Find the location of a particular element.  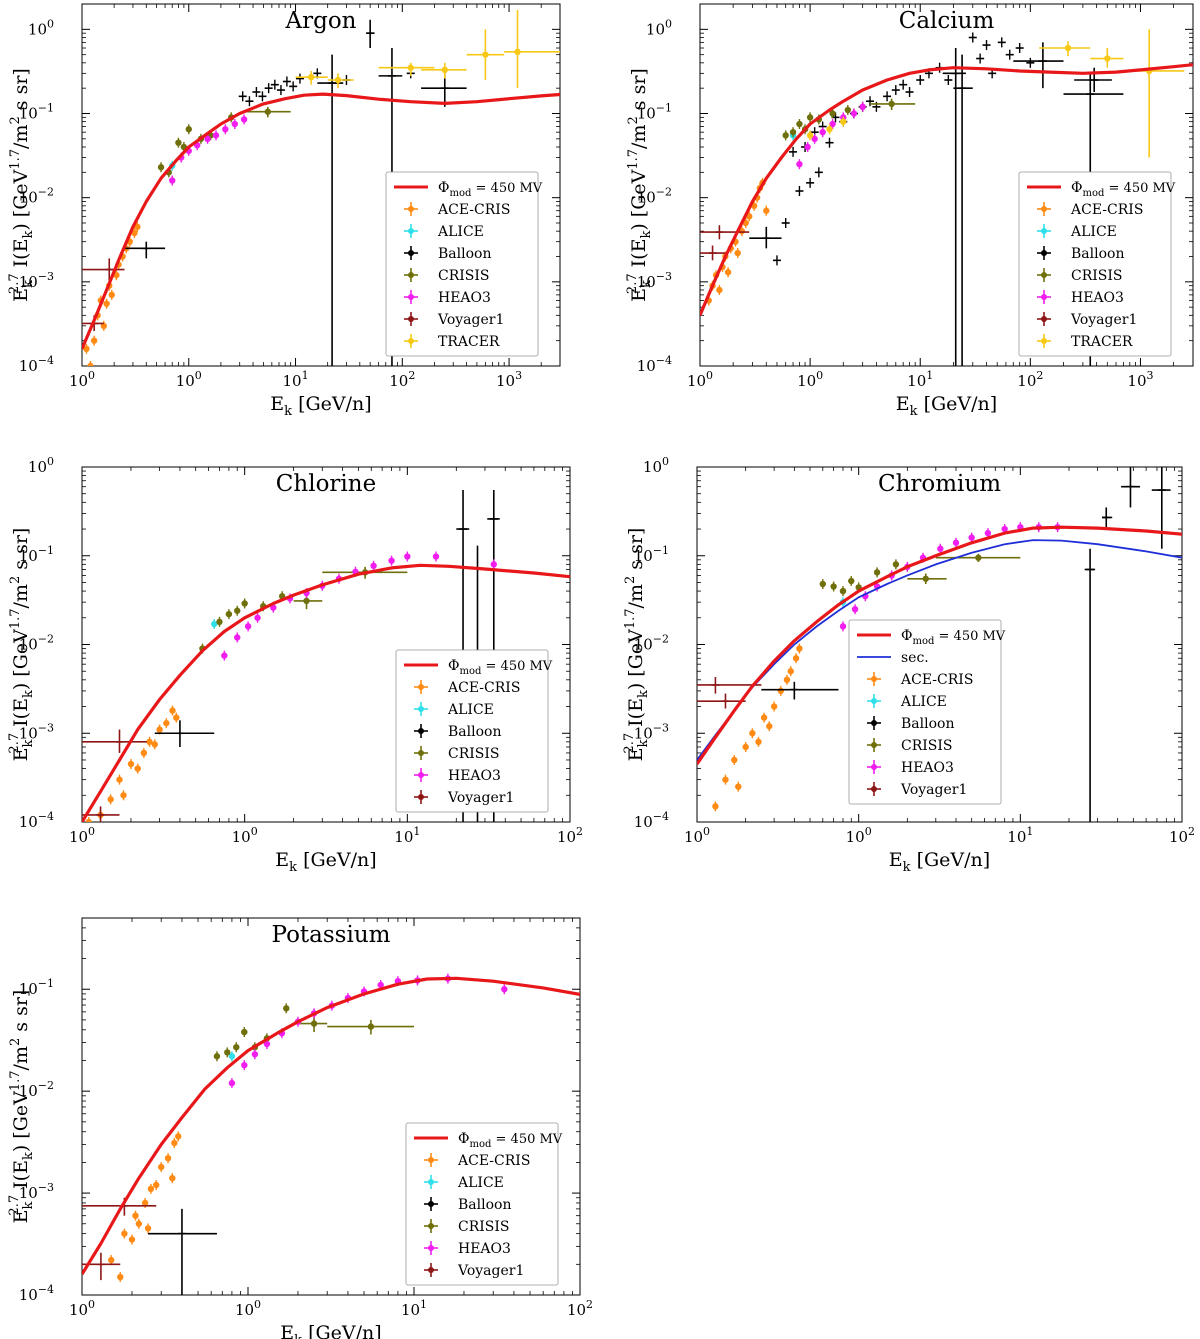

x-tick-label: 10¹ is located at coordinates (407, 835).